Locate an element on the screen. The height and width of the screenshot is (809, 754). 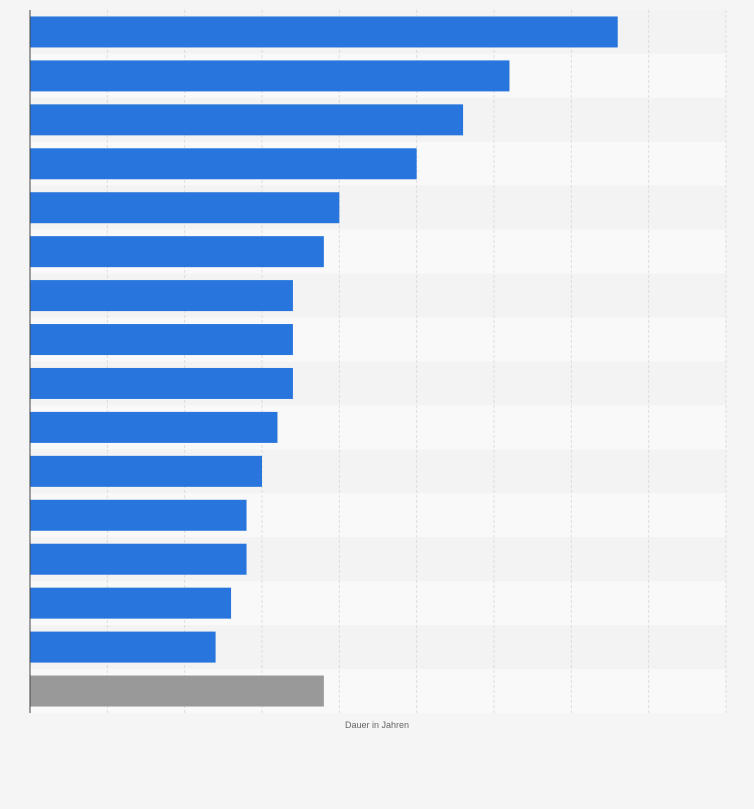
x-axis-label: Dauer in Jahren is located at coordinates (377, 725).